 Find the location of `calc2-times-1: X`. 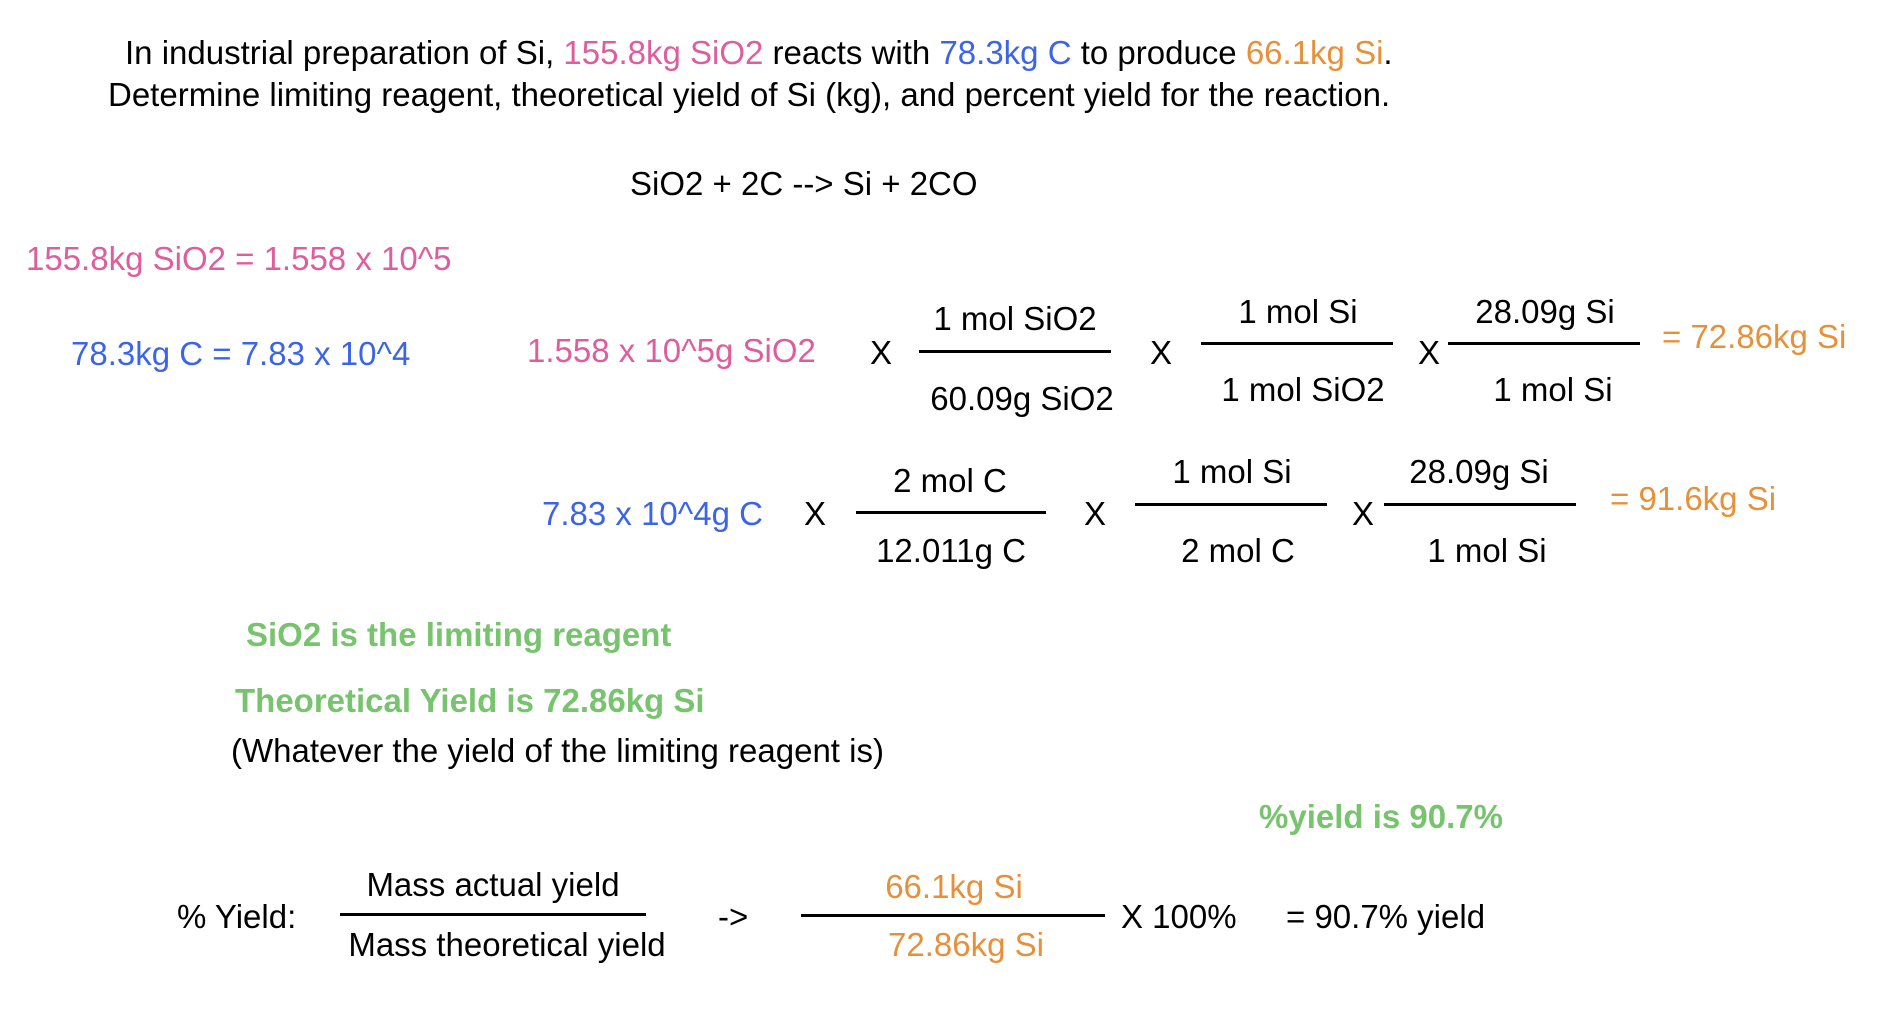

calc2-times-1: X is located at coordinates (815, 513).